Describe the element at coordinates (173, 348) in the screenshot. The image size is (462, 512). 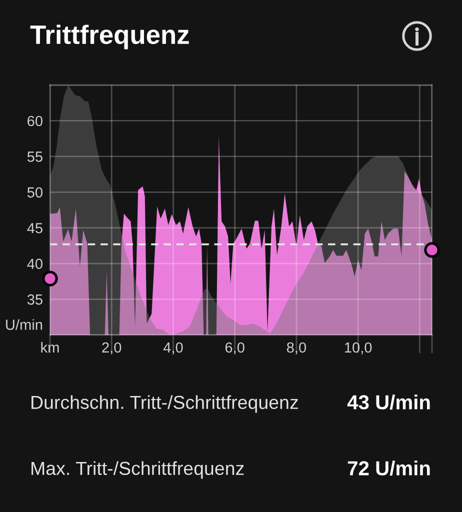
I see `x-tick-label: 4,0` at that location.